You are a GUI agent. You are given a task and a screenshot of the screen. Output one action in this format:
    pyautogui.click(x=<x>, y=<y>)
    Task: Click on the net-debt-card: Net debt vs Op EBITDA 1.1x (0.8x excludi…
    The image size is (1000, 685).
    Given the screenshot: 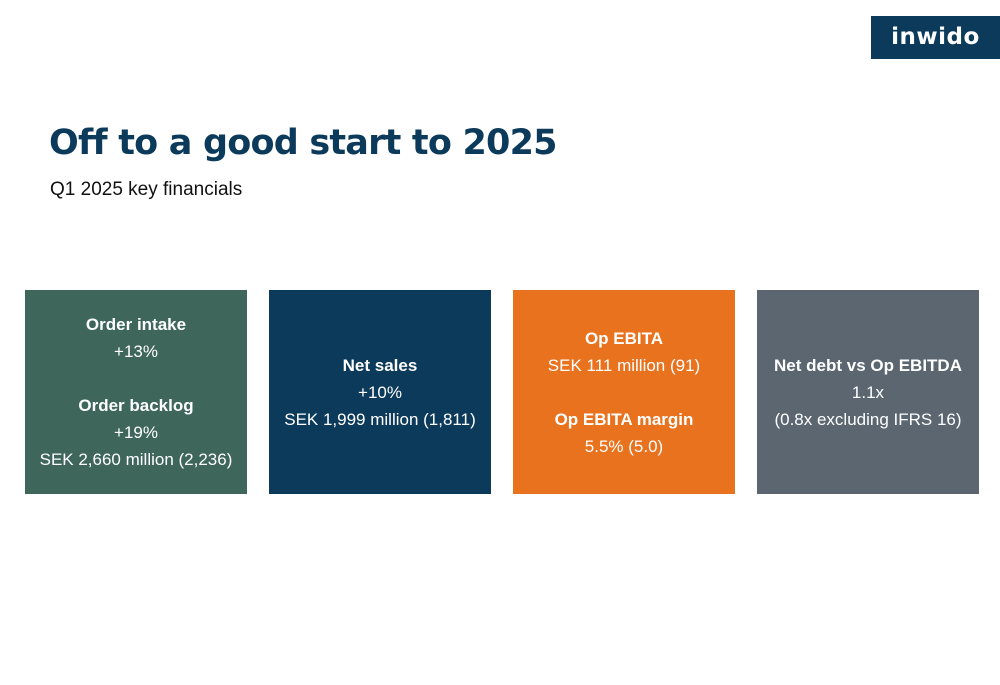 What is the action you would take?
    pyautogui.click(x=868, y=392)
    